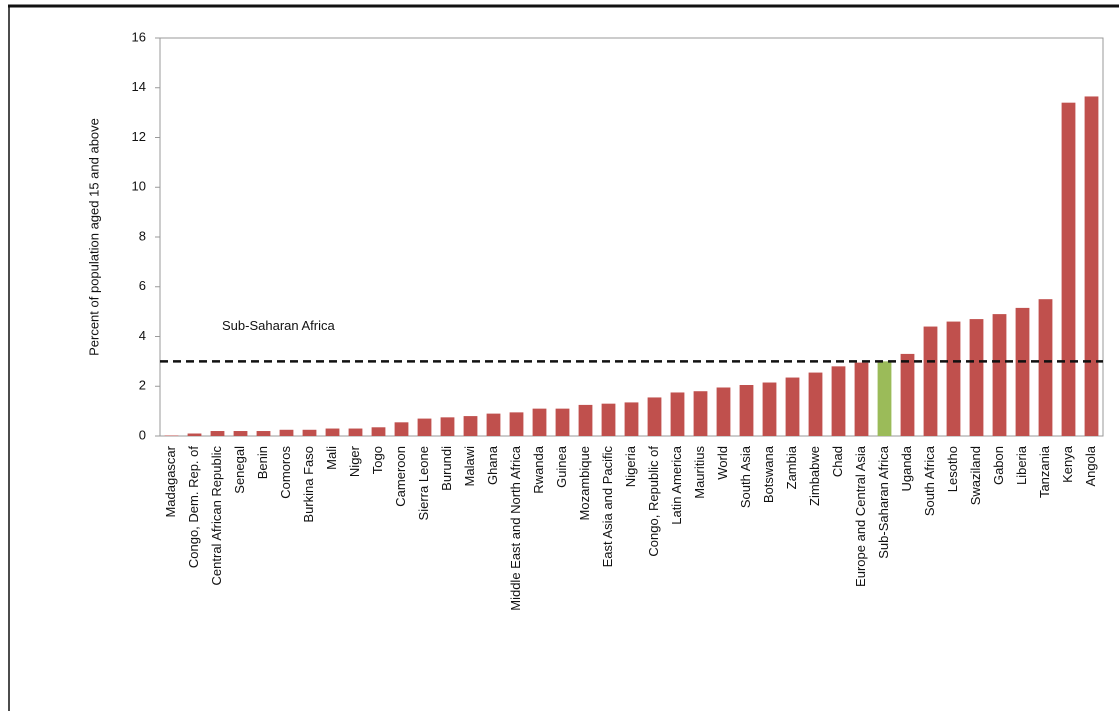 Image resolution: width=1119 pixels, height=711 pixels. Describe the element at coordinates (745, 476) in the screenshot. I see `x-tick-label: South Asia` at that location.